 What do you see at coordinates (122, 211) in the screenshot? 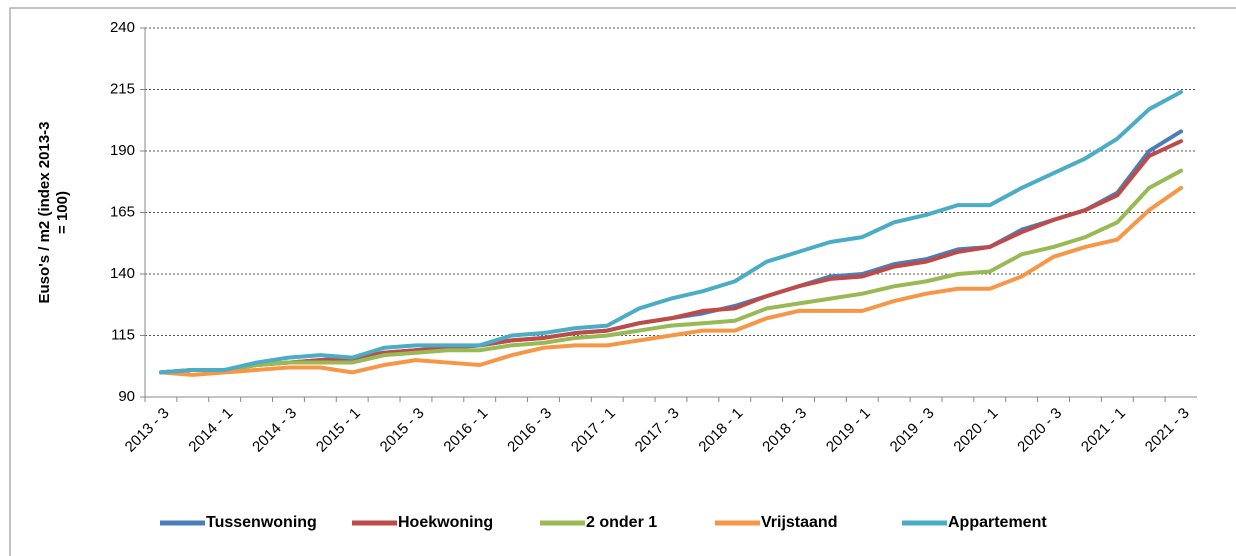
I see `y-tick-label: 165` at bounding box center [122, 211].